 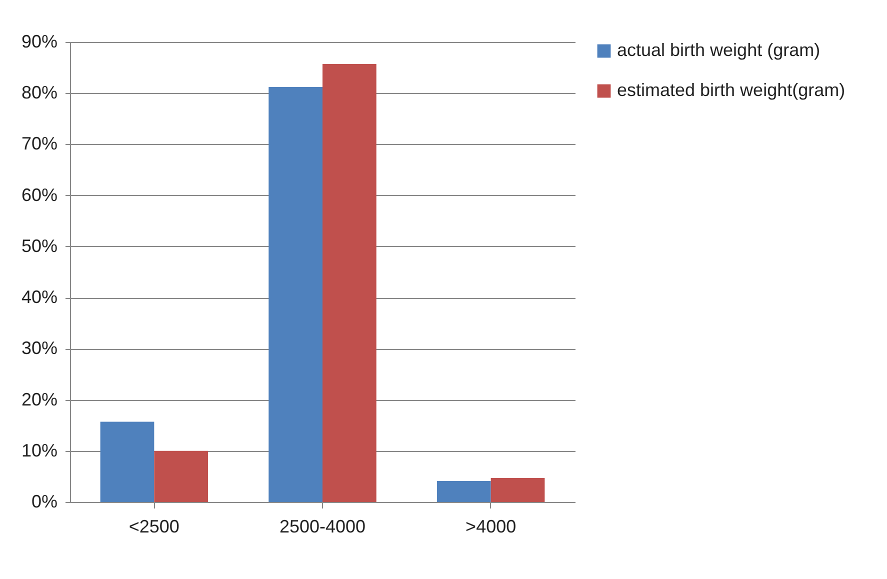 I want to click on y-tick-label: 60%, so click(x=39, y=194).